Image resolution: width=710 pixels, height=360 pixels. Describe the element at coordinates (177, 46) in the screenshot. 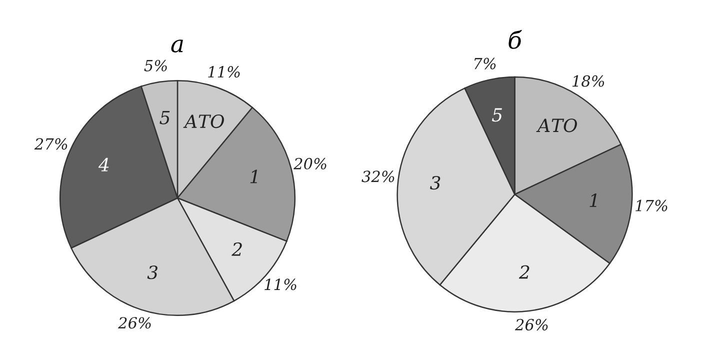

I see `chart-title: а` at that location.